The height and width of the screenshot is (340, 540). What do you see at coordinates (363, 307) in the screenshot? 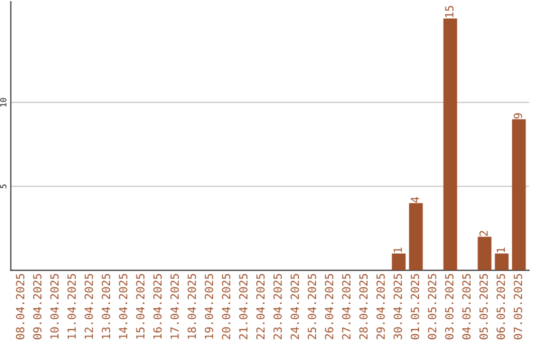
I see `x-tick-label: 28.04.2025` at bounding box center [363, 307].